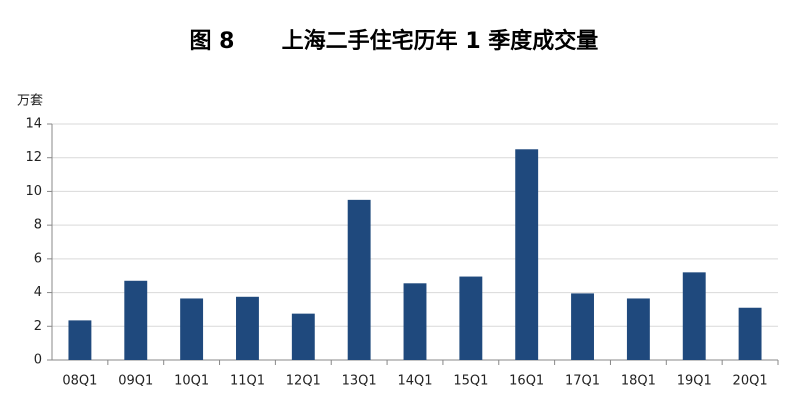  Describe the element at coordinates (212, 41) in the screenshot. I see `figure-label: 图 8` at that location.